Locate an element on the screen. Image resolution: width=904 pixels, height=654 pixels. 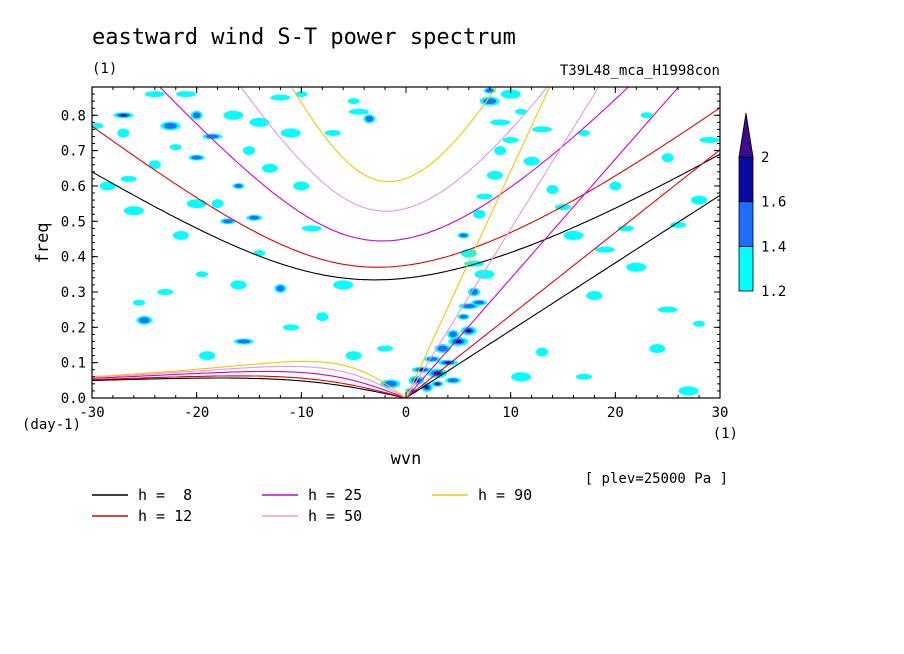
y-axis-unit: (day-1) is located at coordinates (51, 425).